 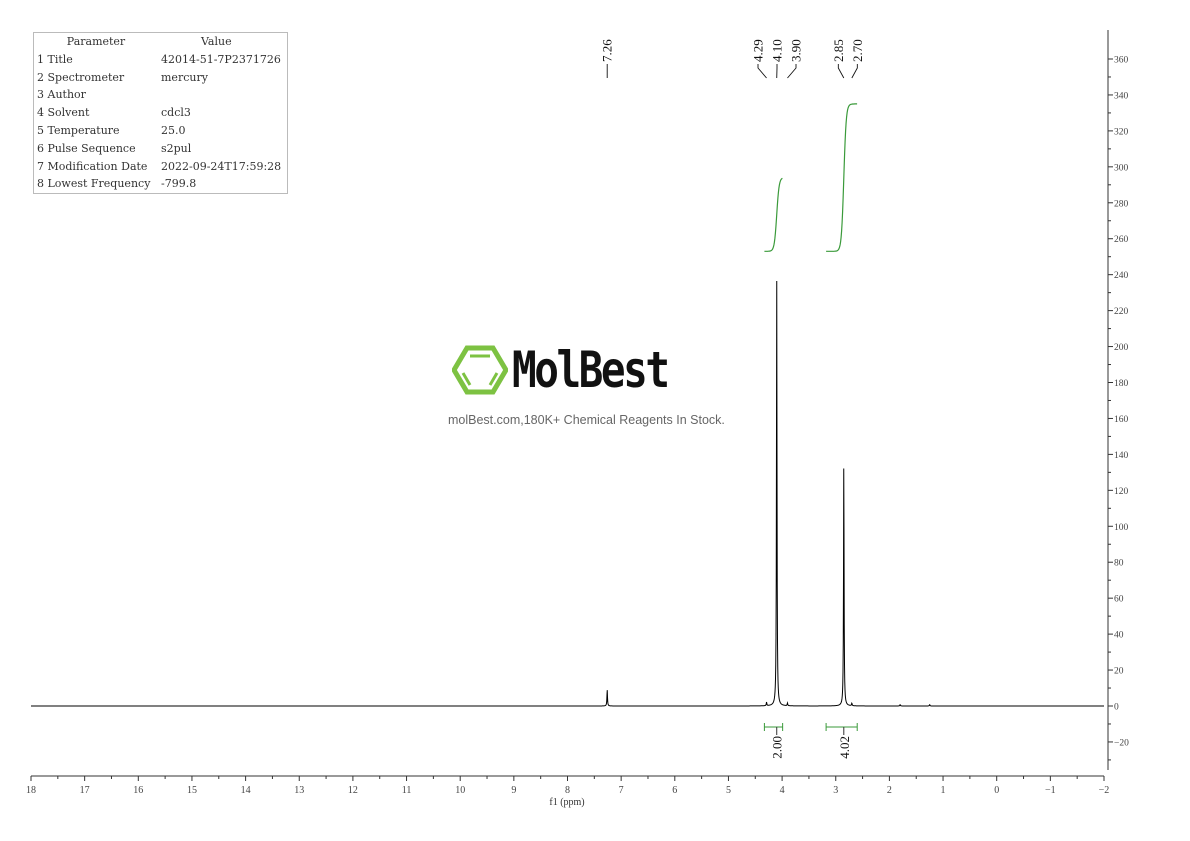 What do you see at coordinates (844, 747) in the screenshot?
I see `integral-value: 4.02` at bounding box center [844, 747].